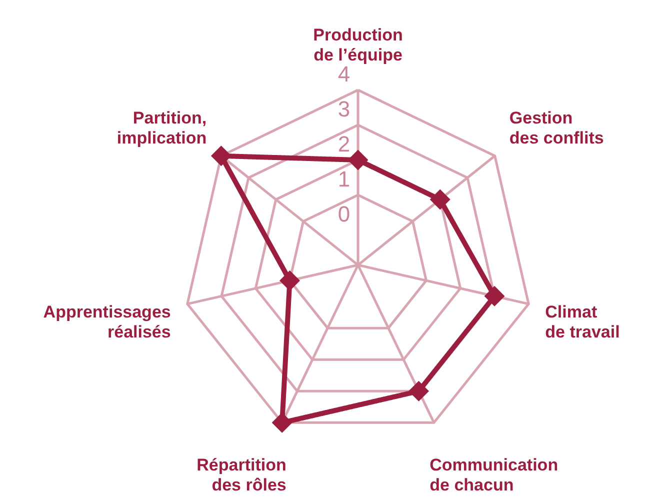  Describe the element at coordinates (344, 109) in the screenshot. I see `y-tick-label: 3` at that location.